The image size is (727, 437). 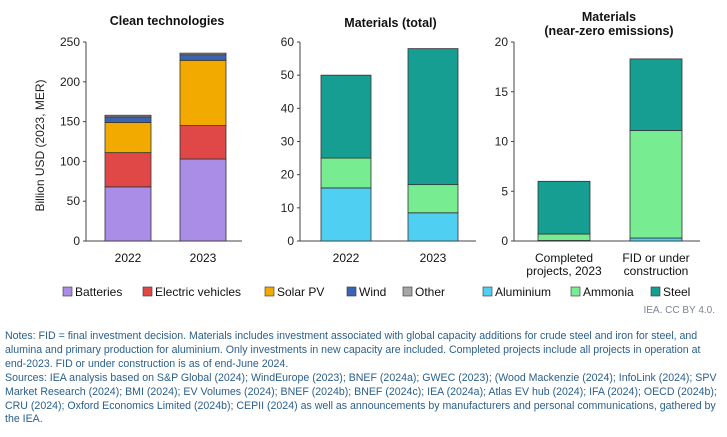 I want to click on credit-text: IEA. CC BY 4.0., so click(x=679, y=310).